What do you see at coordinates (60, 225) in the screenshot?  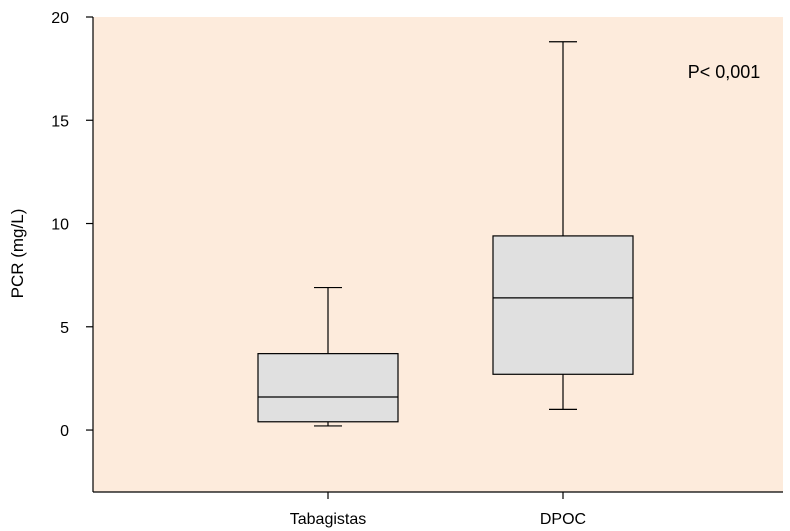 I see `y-tick-label: 10` at bounding box center [60, 225].